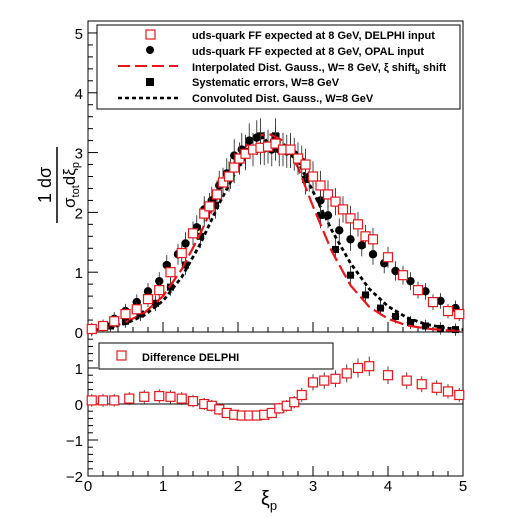  What do you see at coordinates (388, 486) in the screenshot?
I see `x-tick-label: 4` at bounding box center [388, 486].